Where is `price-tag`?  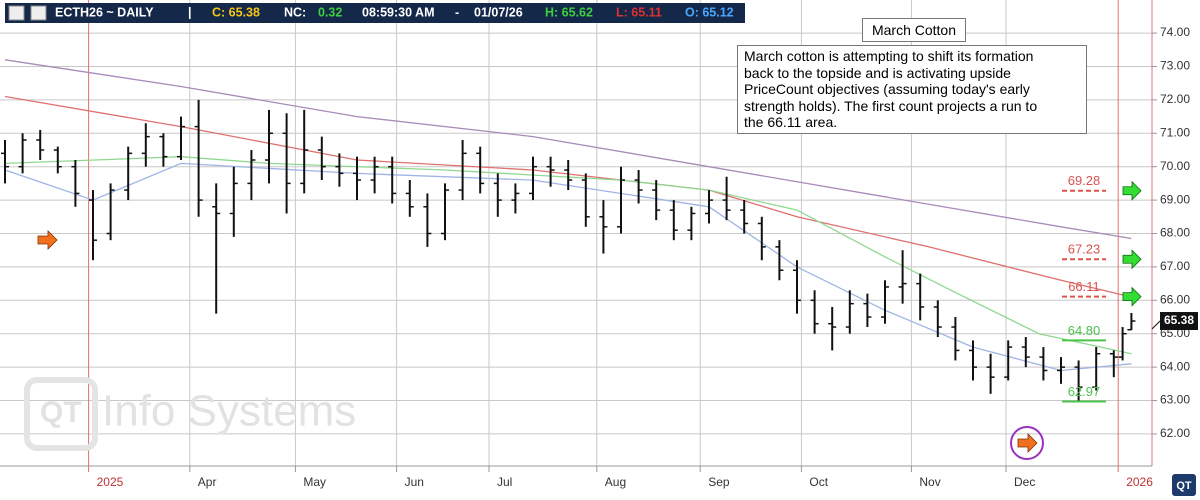
price-tag is located at coordinates (1179, 321).